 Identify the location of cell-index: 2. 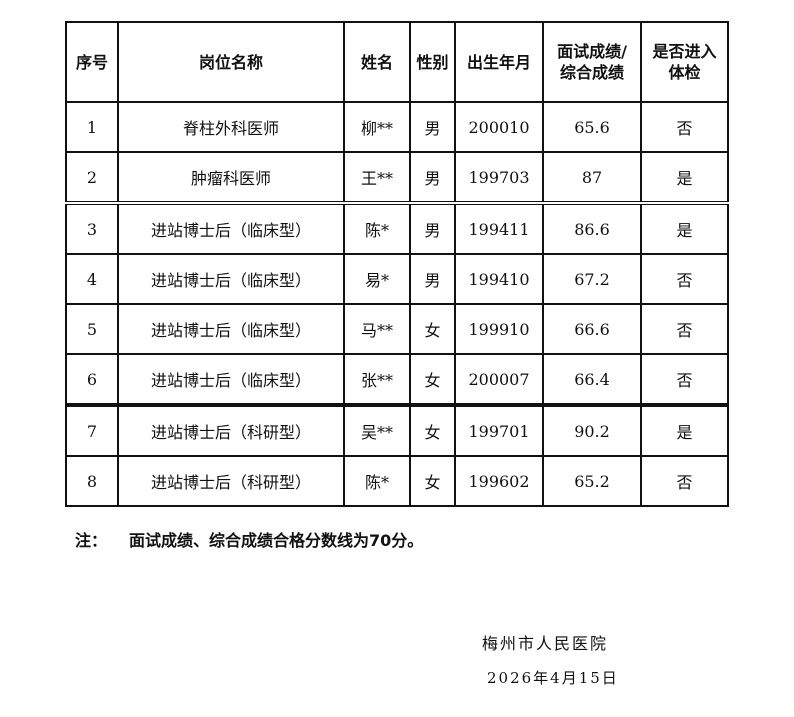
(92, 178).